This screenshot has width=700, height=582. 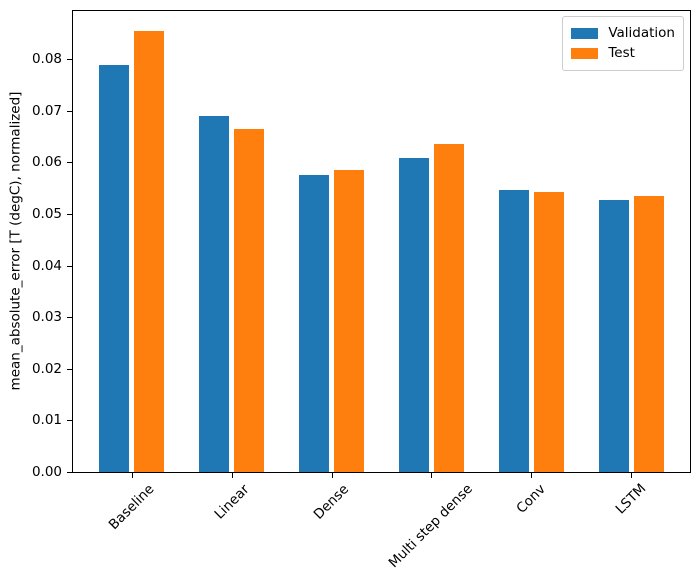 I want to click on y-tick-label: 0.03, so click(x=46, y=317).